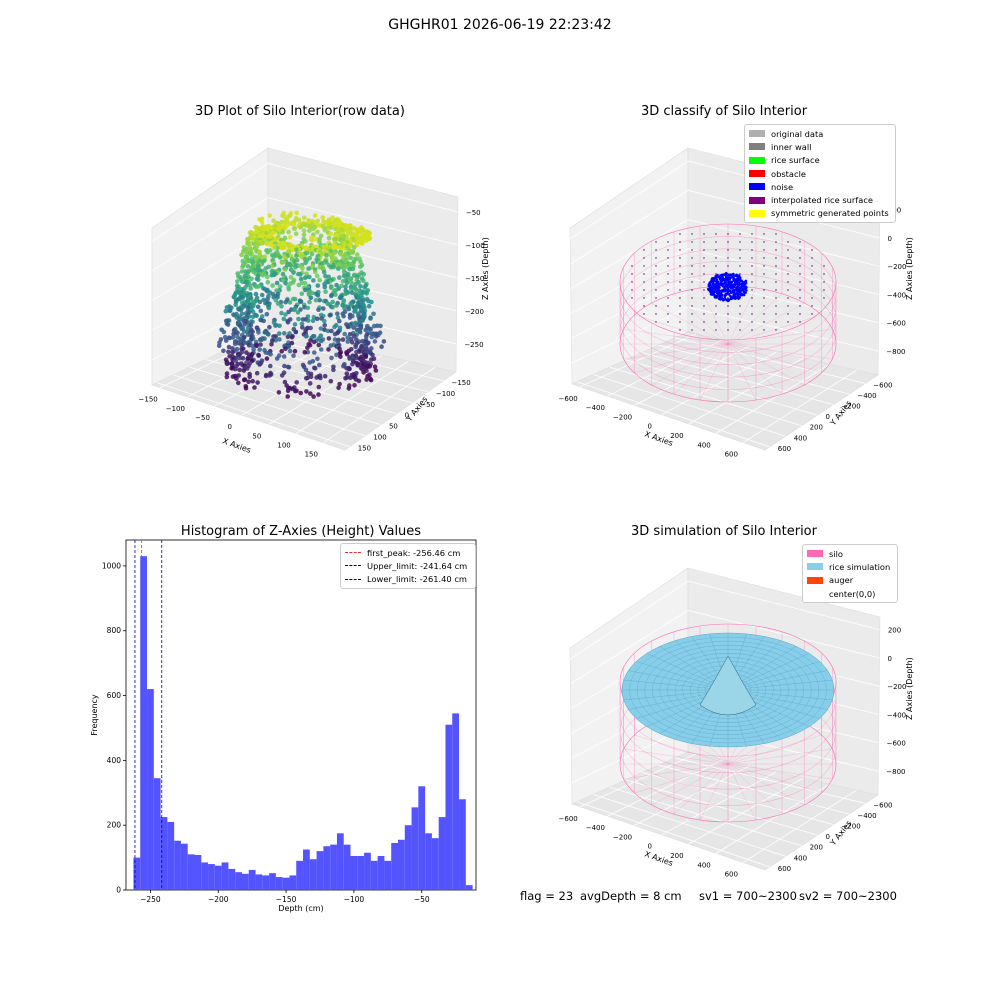  What do you see at coordinates (728, 690) in the screenshot?
I see `p4-rice-surface` at bounding box center [728, 690].